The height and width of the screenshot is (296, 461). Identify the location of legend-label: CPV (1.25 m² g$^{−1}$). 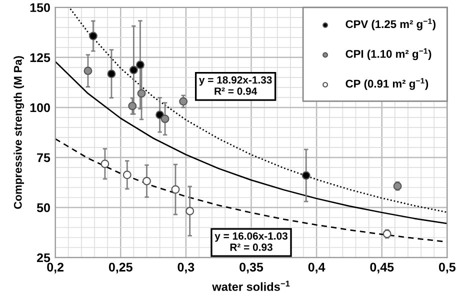
(391, 24).